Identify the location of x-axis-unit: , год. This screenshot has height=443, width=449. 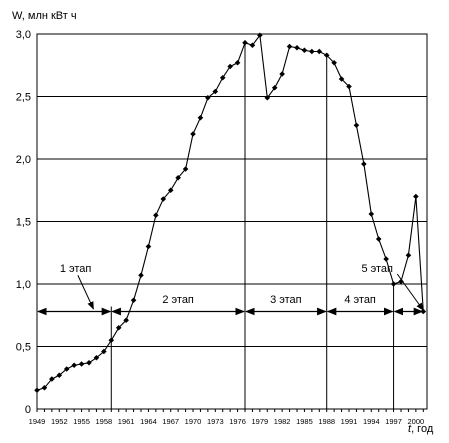
(422, 429).